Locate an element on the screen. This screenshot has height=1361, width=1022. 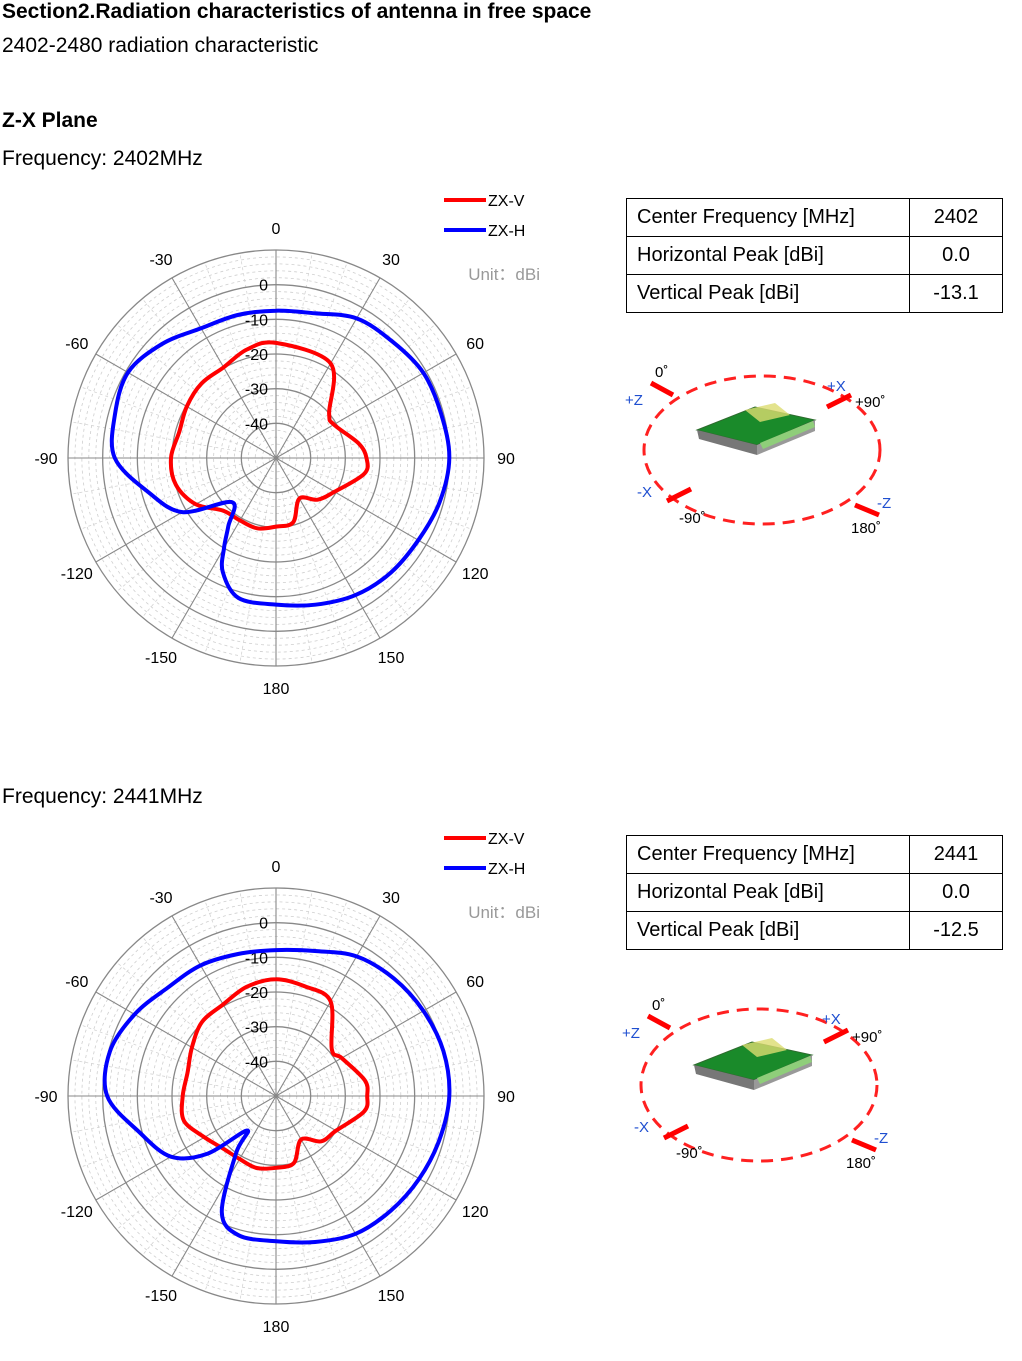
legend-label: ZX-V is located at coordinates (506, 201).